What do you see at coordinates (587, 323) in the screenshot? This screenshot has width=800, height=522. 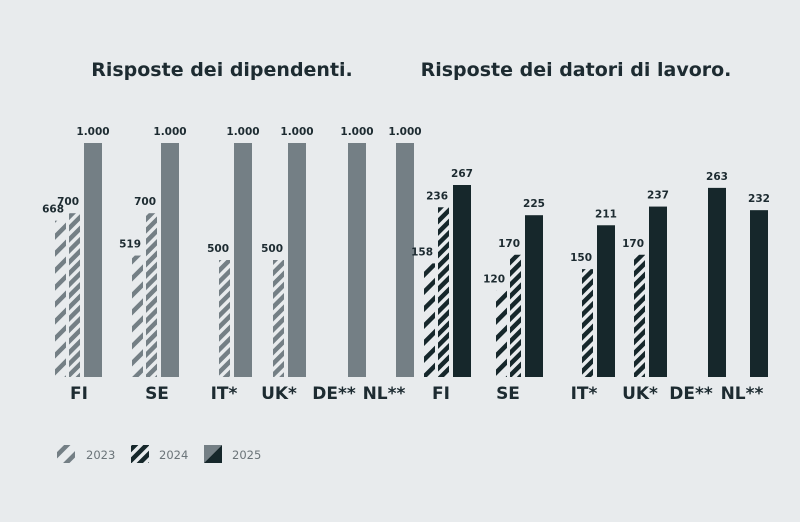 I see `bar-employers-it-2024` at bounding box center [587, 323].